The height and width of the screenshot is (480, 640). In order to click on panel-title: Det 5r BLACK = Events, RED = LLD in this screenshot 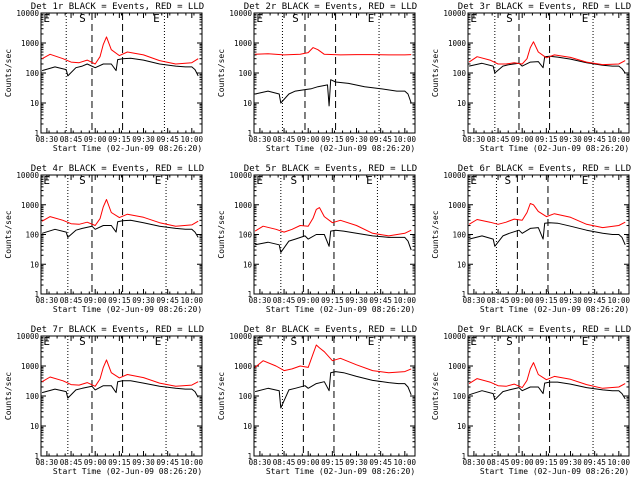, I will do `click(330, 169)`.